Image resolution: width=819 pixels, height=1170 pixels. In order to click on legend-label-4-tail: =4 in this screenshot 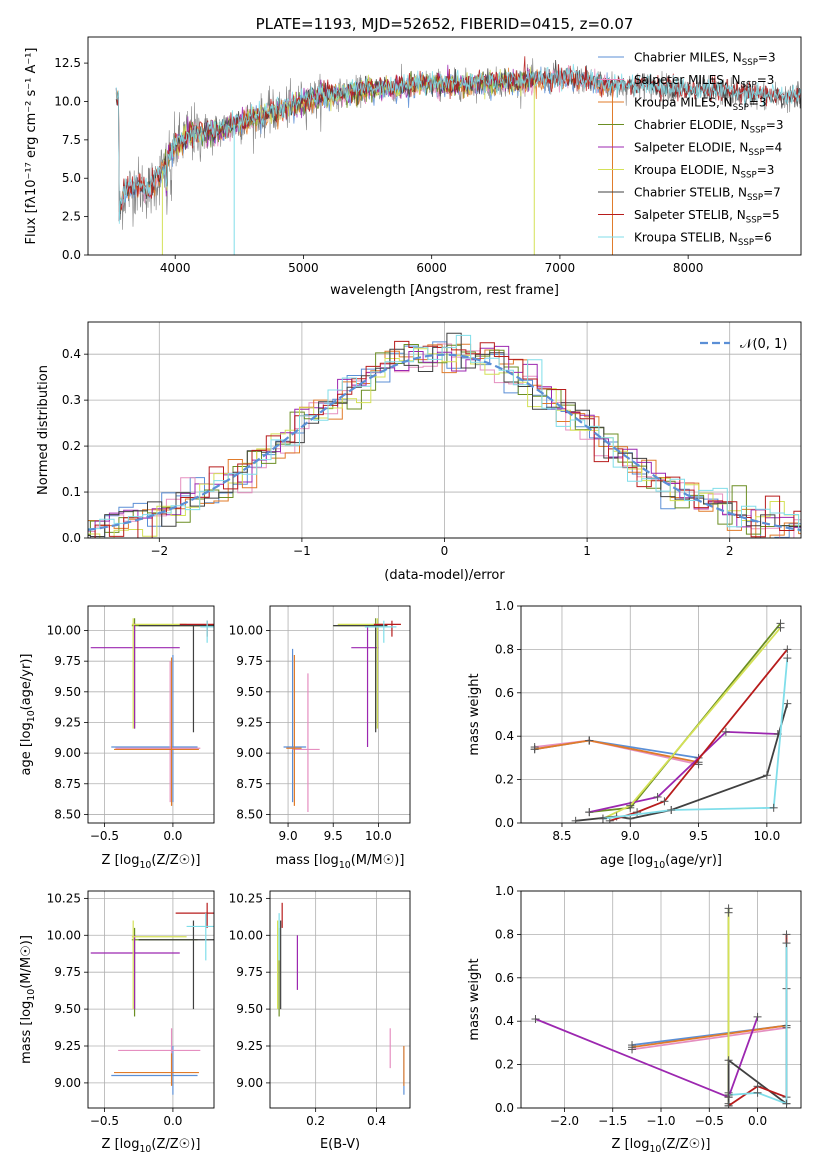, I will do `click(774, 148)`.